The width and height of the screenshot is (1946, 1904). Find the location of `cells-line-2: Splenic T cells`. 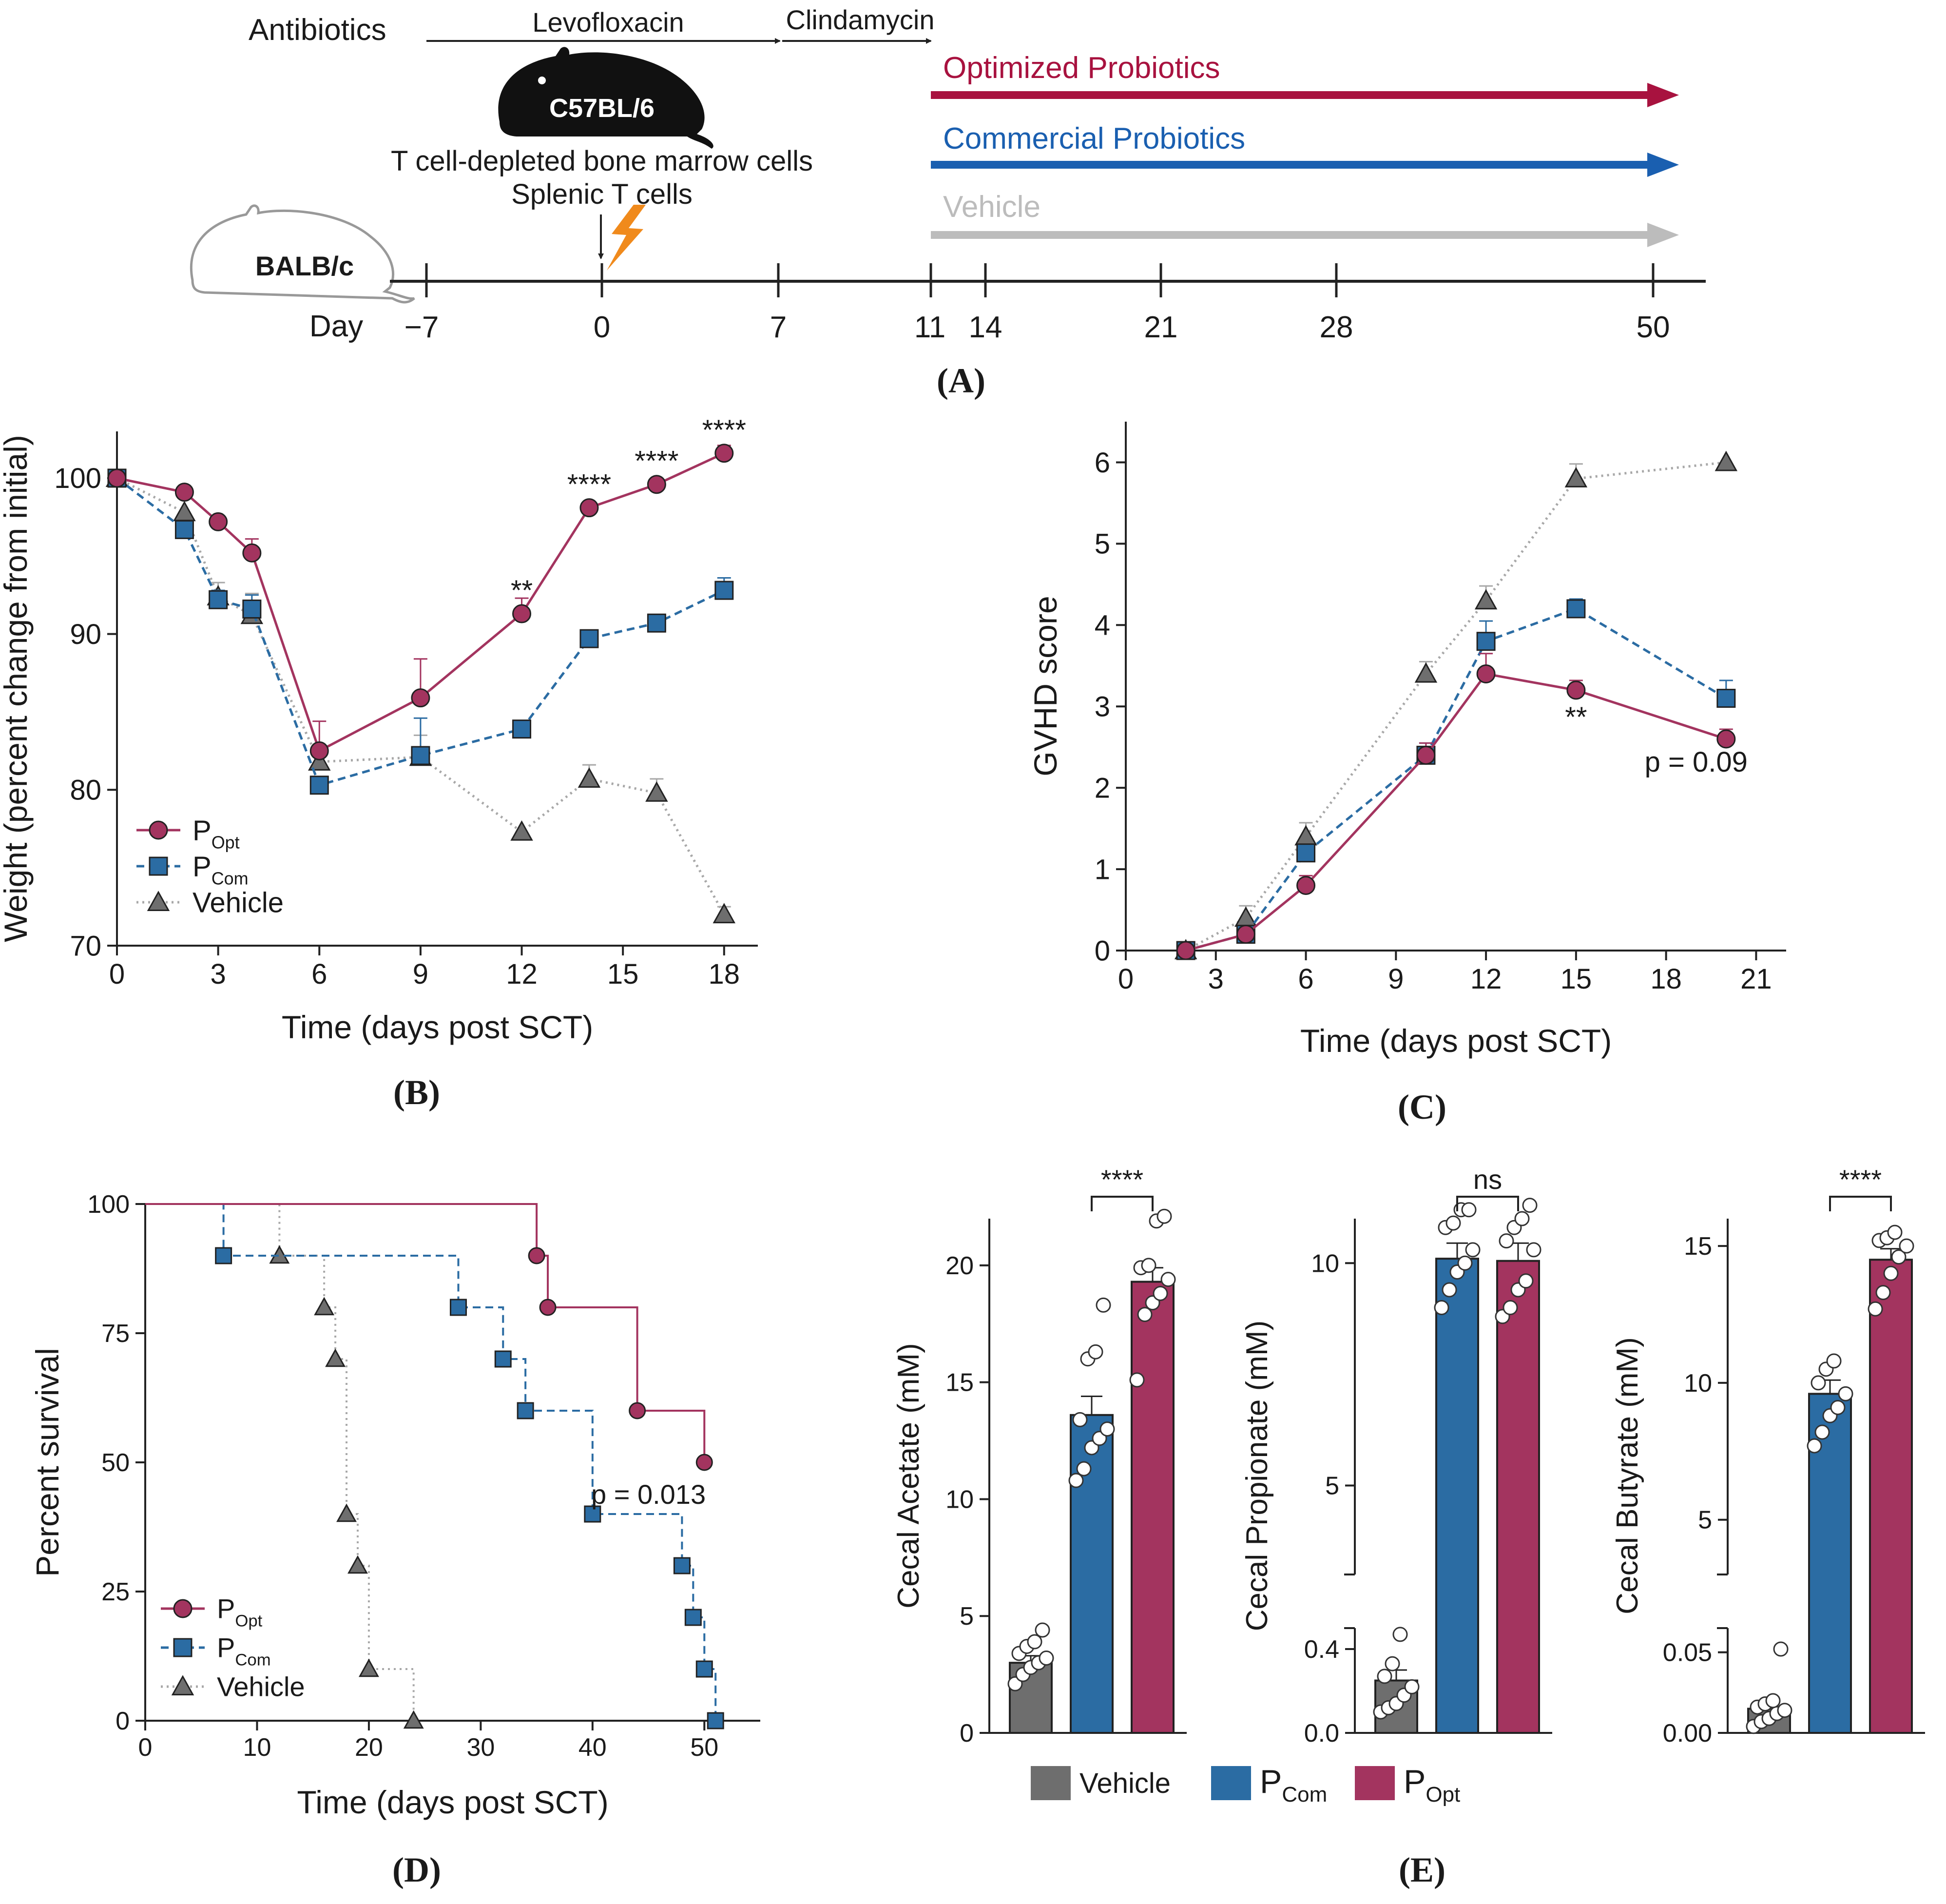

cells-line-2: Splenic T cells is located at coordinates (602, 194).